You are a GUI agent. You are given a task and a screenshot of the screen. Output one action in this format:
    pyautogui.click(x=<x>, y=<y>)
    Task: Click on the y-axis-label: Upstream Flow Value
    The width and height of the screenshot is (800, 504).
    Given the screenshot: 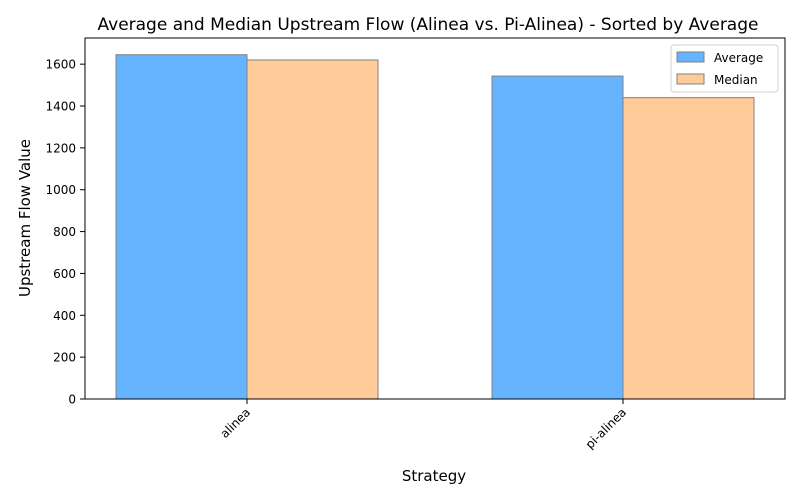 What is the action you would take?
    pyautogui.click(x=25, y=218)
    